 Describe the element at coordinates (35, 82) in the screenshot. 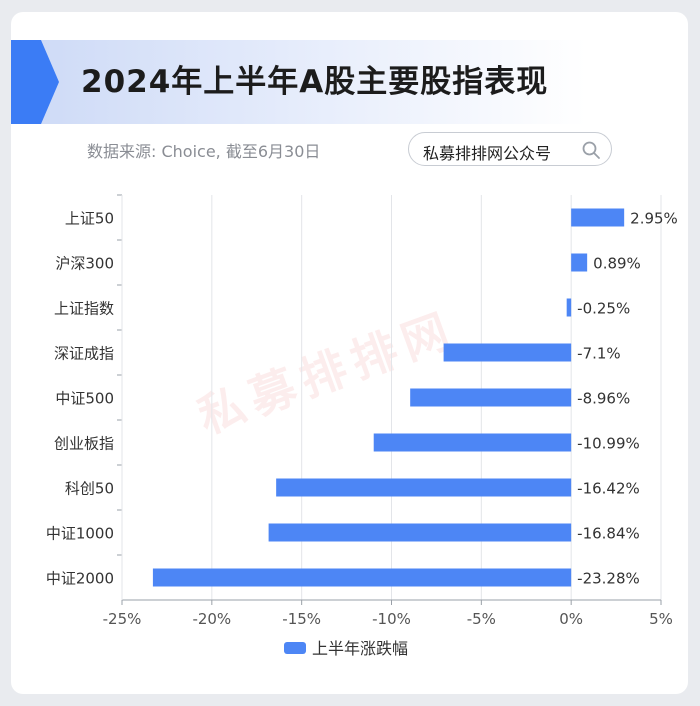

I see `title-arrow-decoration` at that location.